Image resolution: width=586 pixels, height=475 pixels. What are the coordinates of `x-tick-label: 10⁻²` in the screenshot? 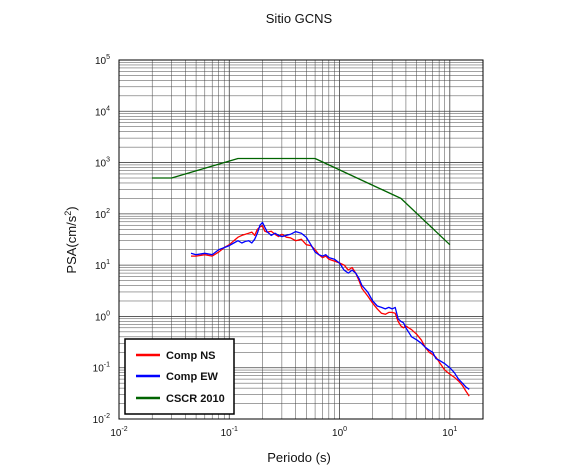 It's located at (118, 432).